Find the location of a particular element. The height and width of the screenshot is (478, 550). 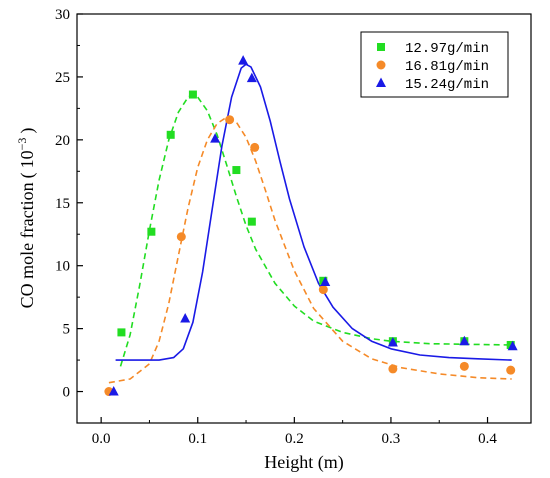

legend: 12.97g/min 16.81g/min 15.24g/min is located at coordinates (434, 64).